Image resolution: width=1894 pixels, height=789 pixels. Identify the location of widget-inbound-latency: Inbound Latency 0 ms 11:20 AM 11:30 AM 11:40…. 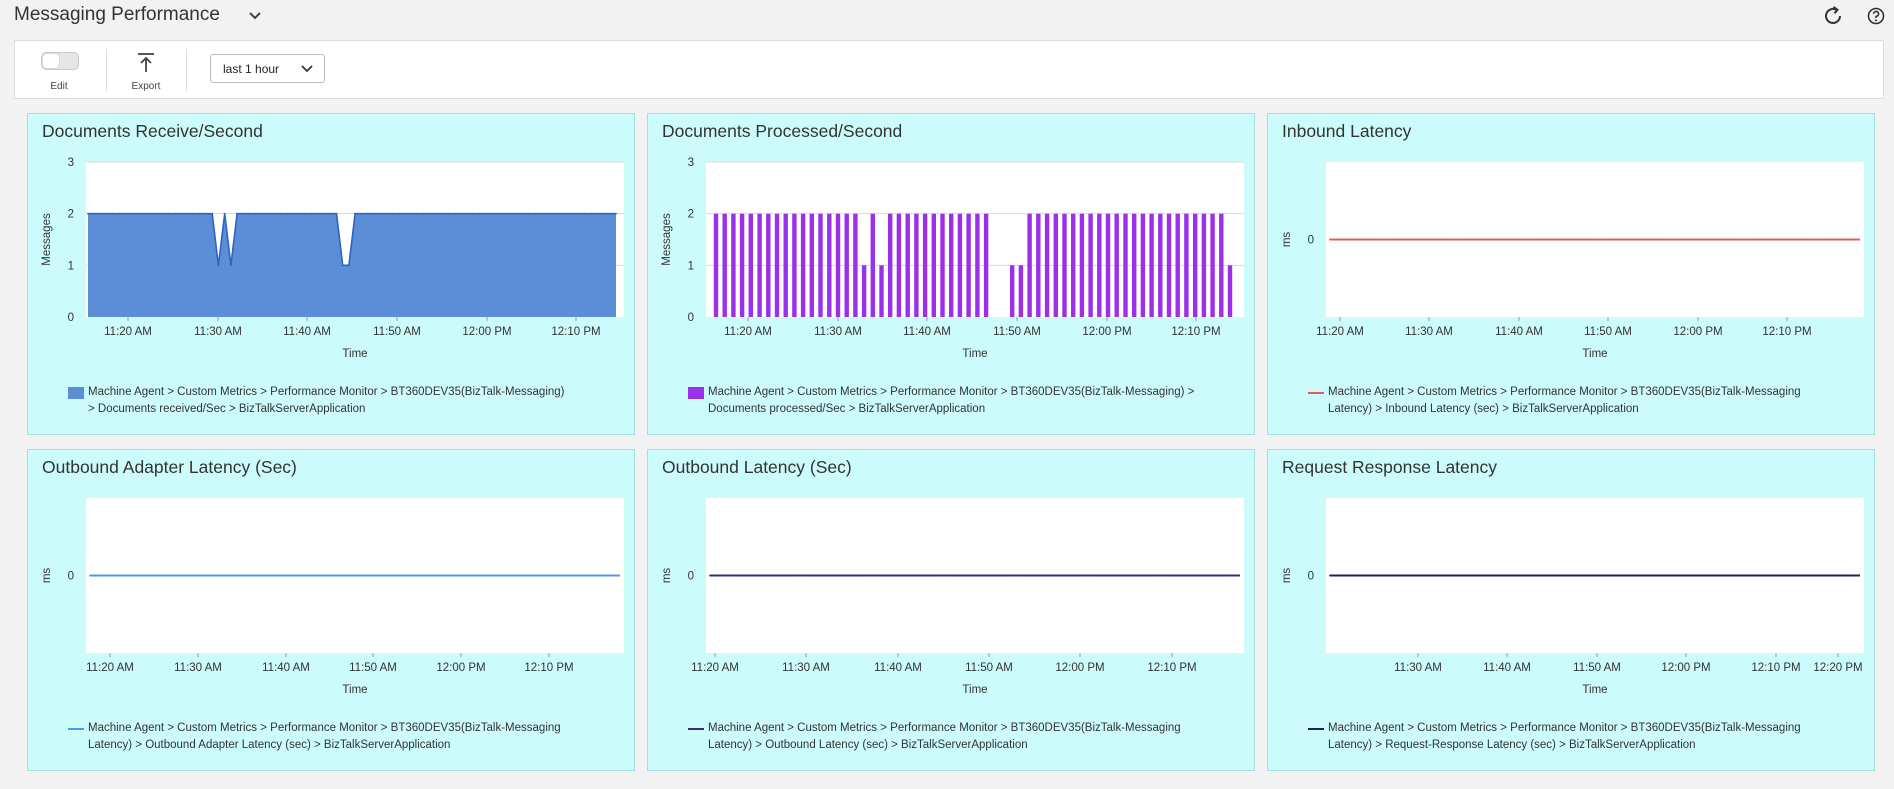
(1571, 274).